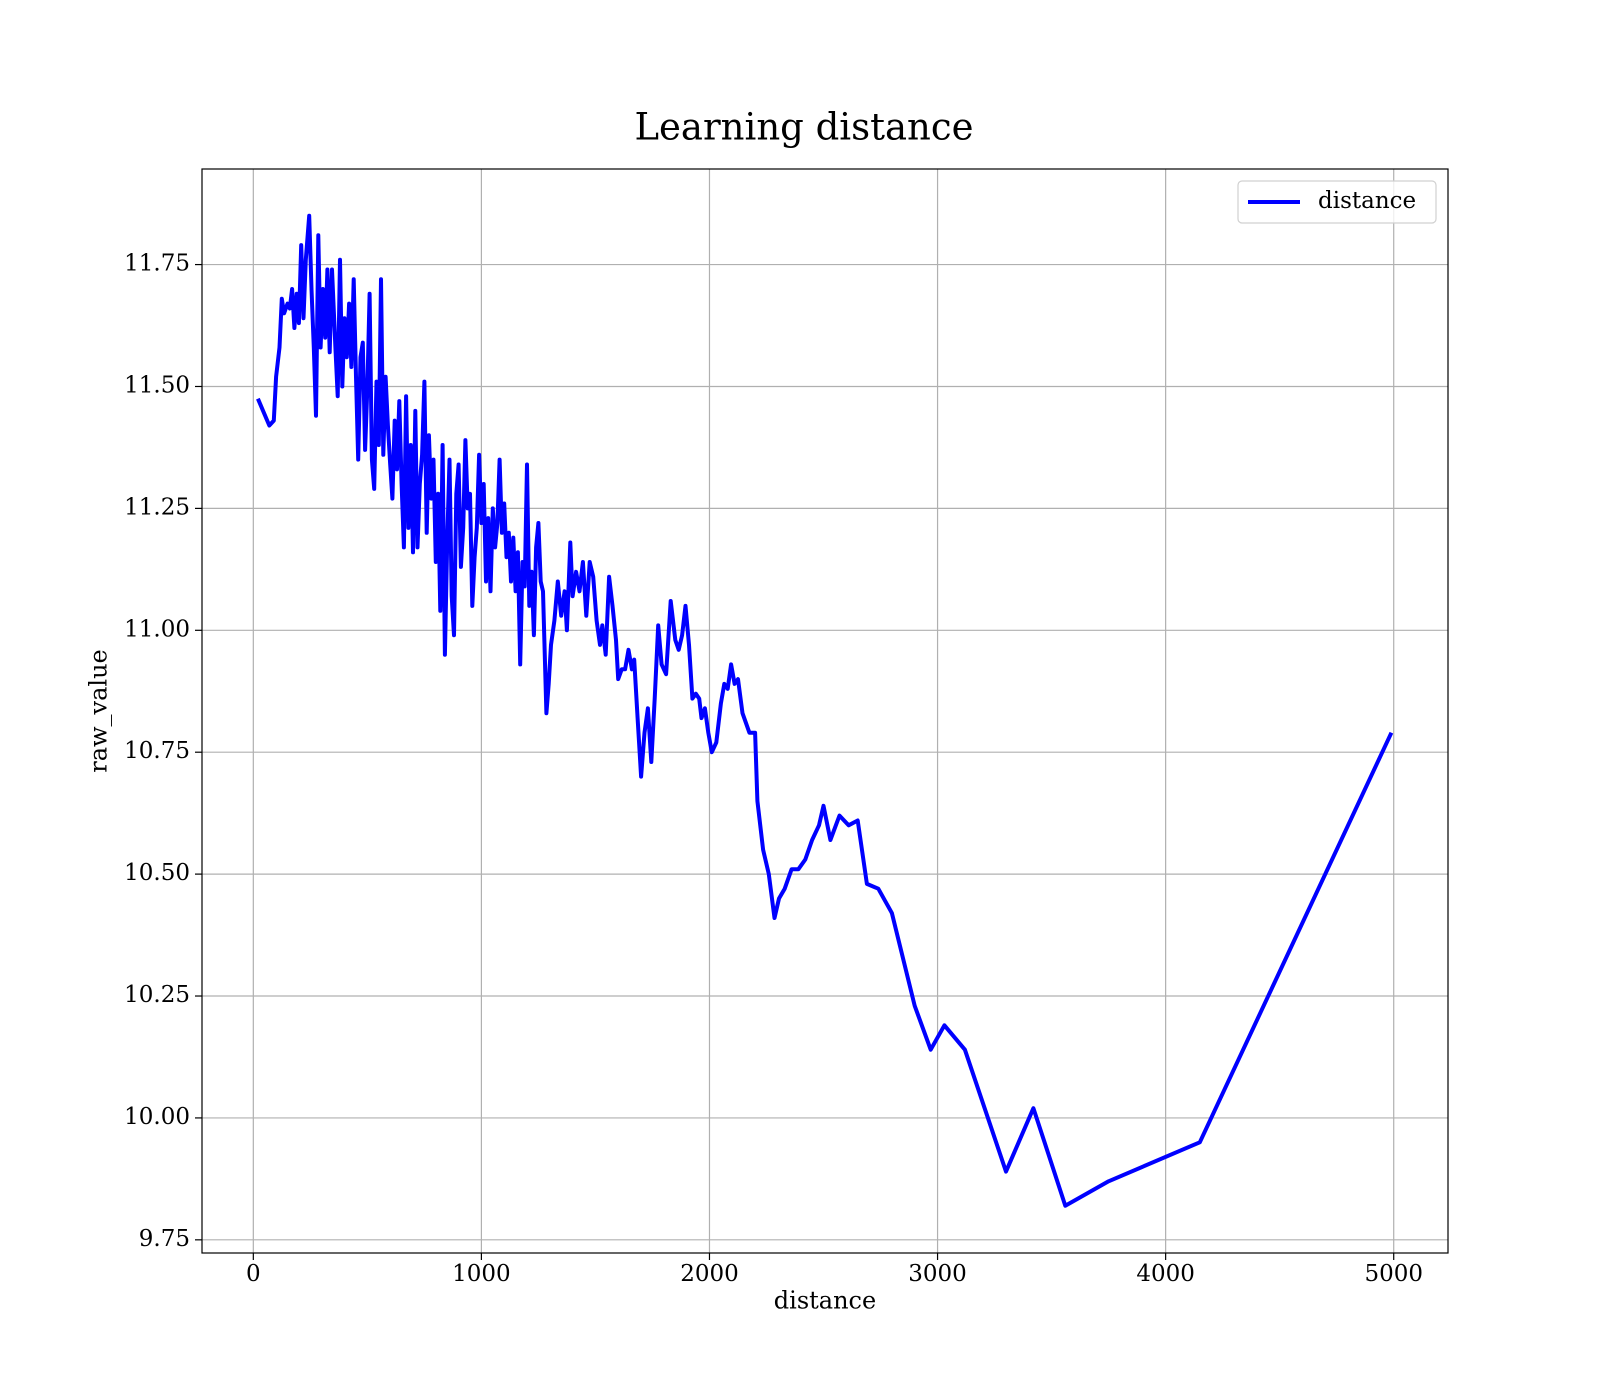 This screenshot has width=1600, height=1400. I want to click on legend-box, so click(1337, 202).